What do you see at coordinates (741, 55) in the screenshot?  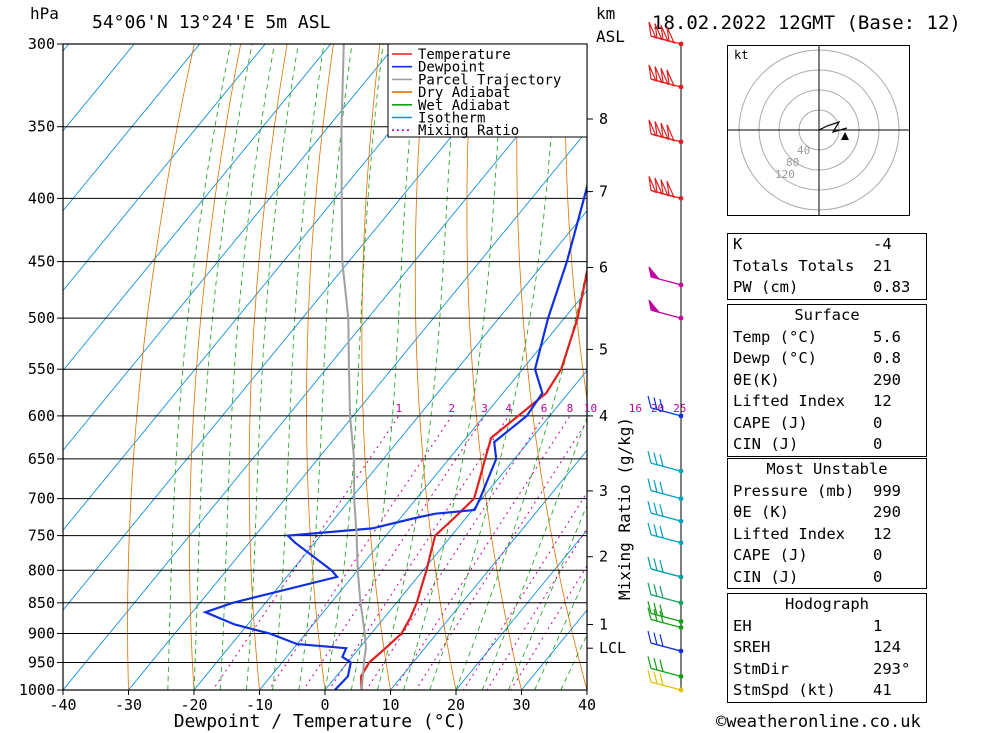 I see `hodograph-unit-label: kt` at bounding box center [741, 55].